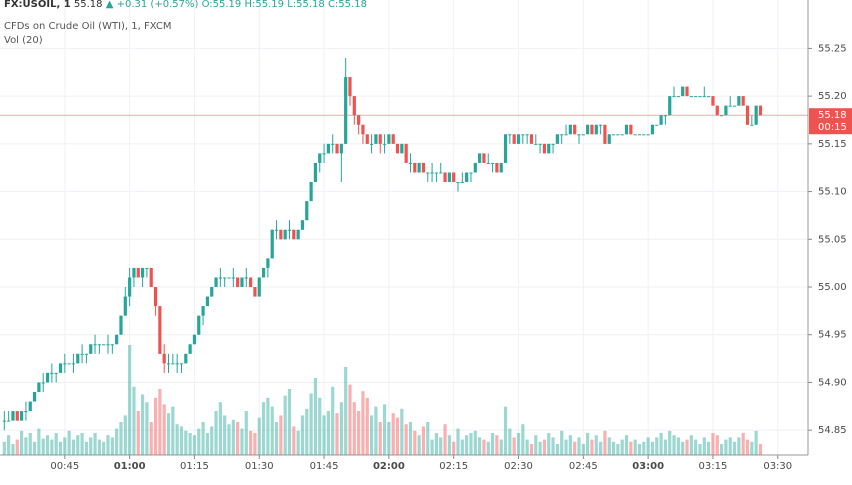 The width and height of the screenshot is (852, 485). Describe the element at coordinates (832, 192) in the screenshot. I see `y-tick-label: 55.10` at that location.